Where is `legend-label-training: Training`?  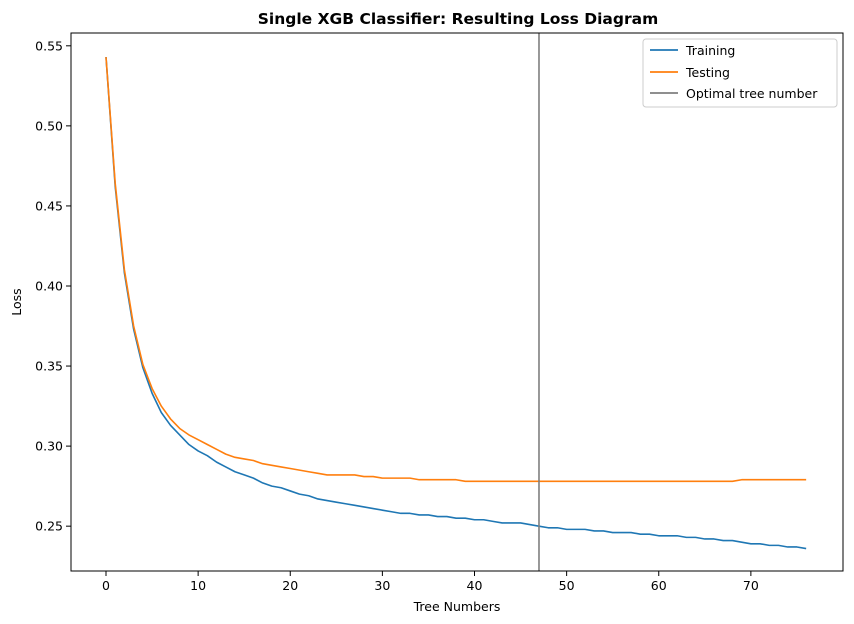
legend-label-training: Training is located at coordinates (710, 50).